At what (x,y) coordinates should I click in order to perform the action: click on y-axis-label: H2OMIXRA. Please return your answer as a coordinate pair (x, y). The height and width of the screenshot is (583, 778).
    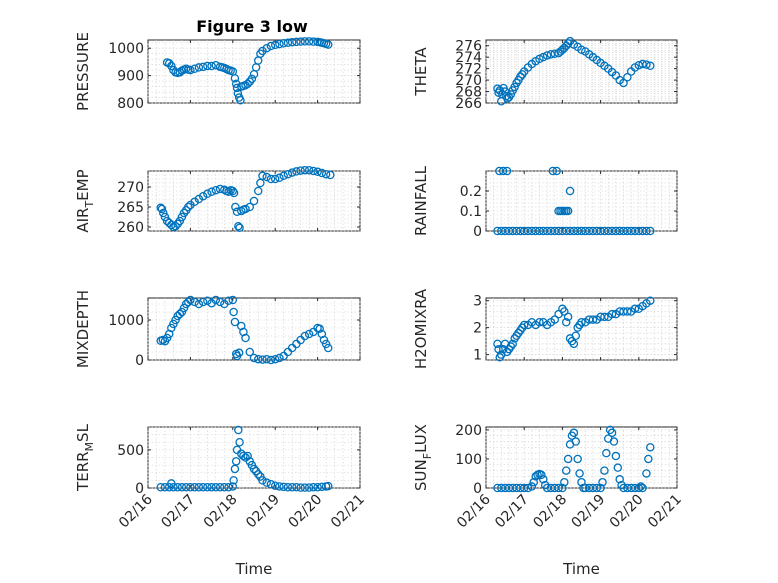
    Looking at the image, I should click on (421, 328).